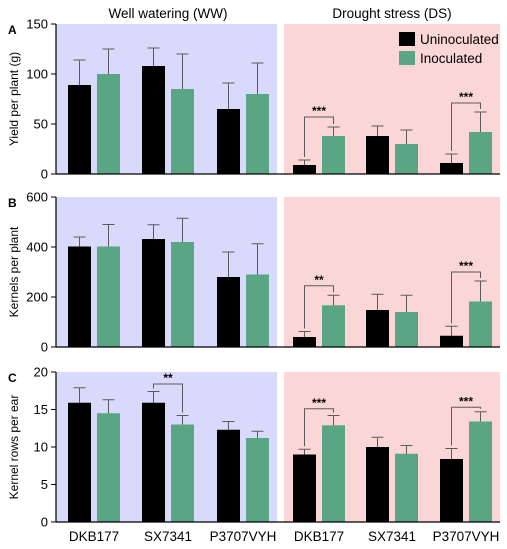 This screenshot has height=549, width=507. What do you see at coordinates (14, 271) in the screenshot?
I see `y-axis-label: Kernels per plant` at bounding box center [14, 271].